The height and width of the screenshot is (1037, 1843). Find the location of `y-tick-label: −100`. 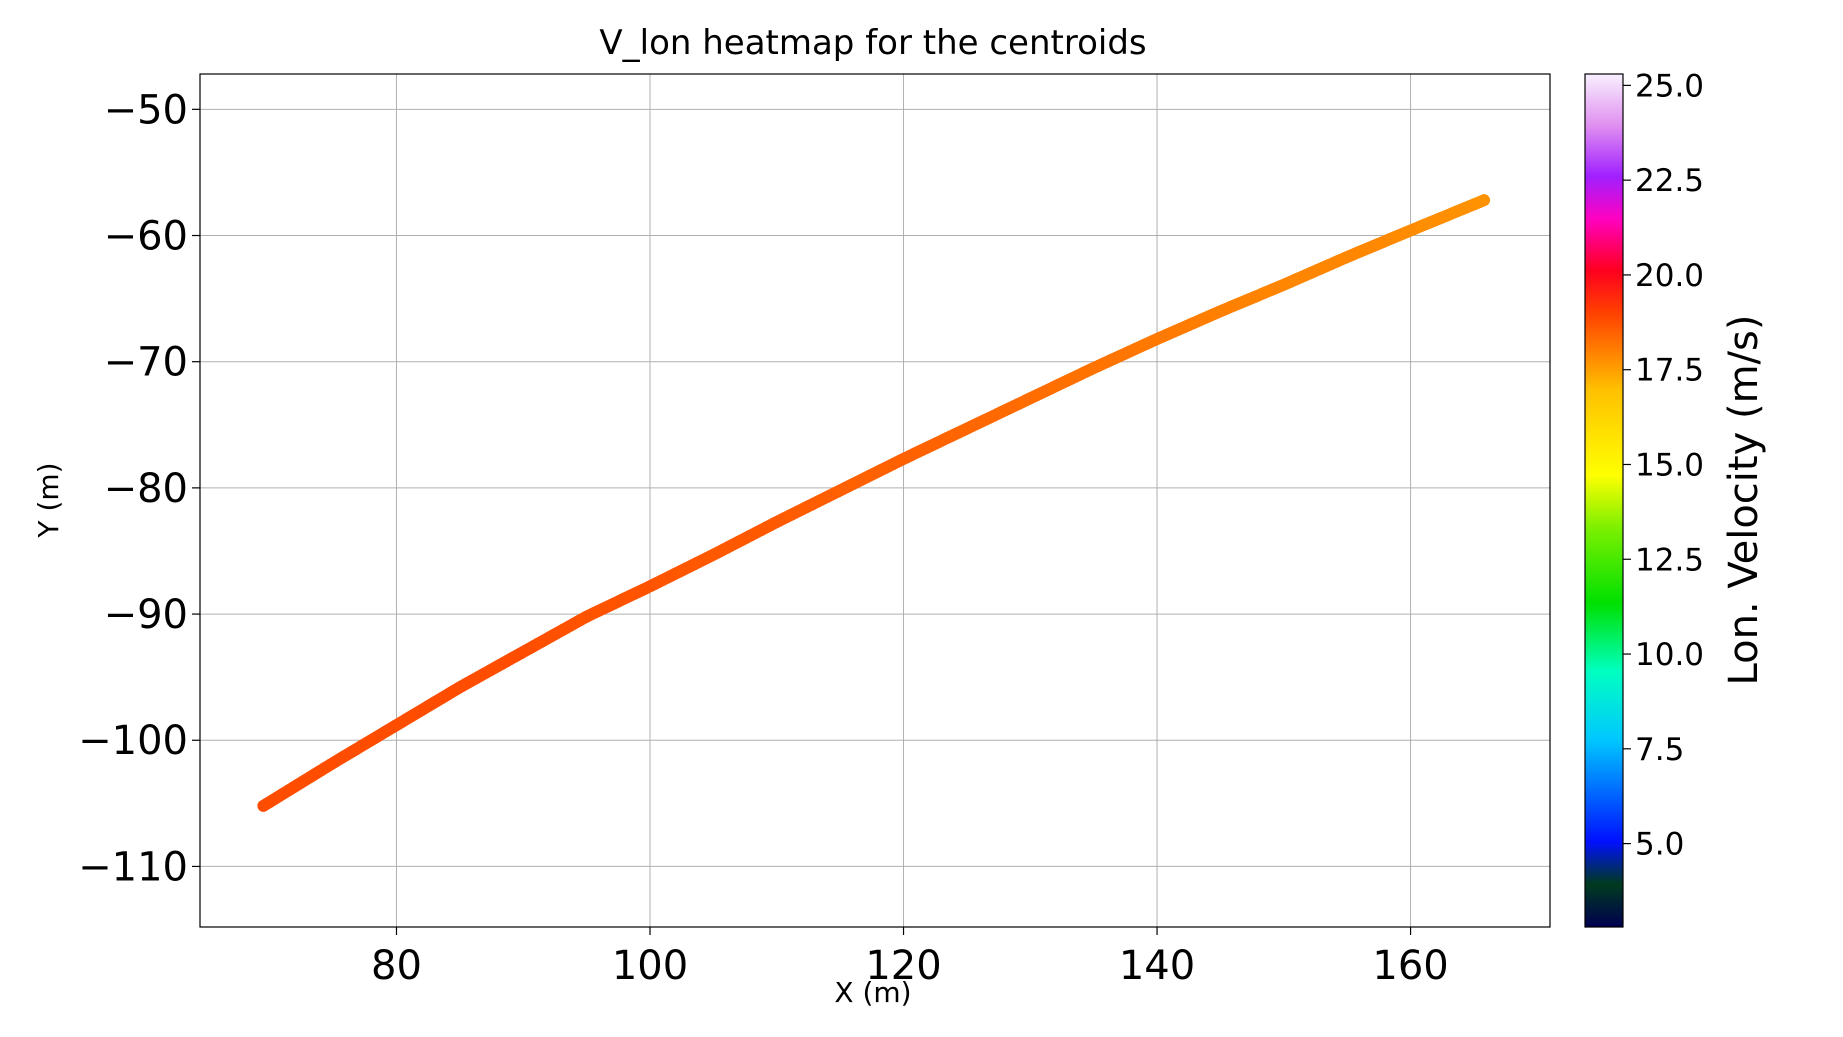

y-tick-label: −100 is located at coordinates (133, 741).